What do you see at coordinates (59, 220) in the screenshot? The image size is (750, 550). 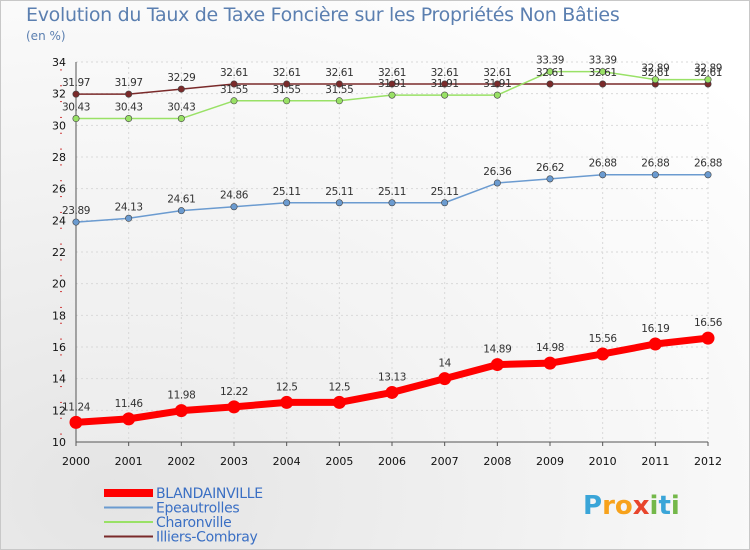 I see `y-tick-label: 24` at bounding box center [59, 220].